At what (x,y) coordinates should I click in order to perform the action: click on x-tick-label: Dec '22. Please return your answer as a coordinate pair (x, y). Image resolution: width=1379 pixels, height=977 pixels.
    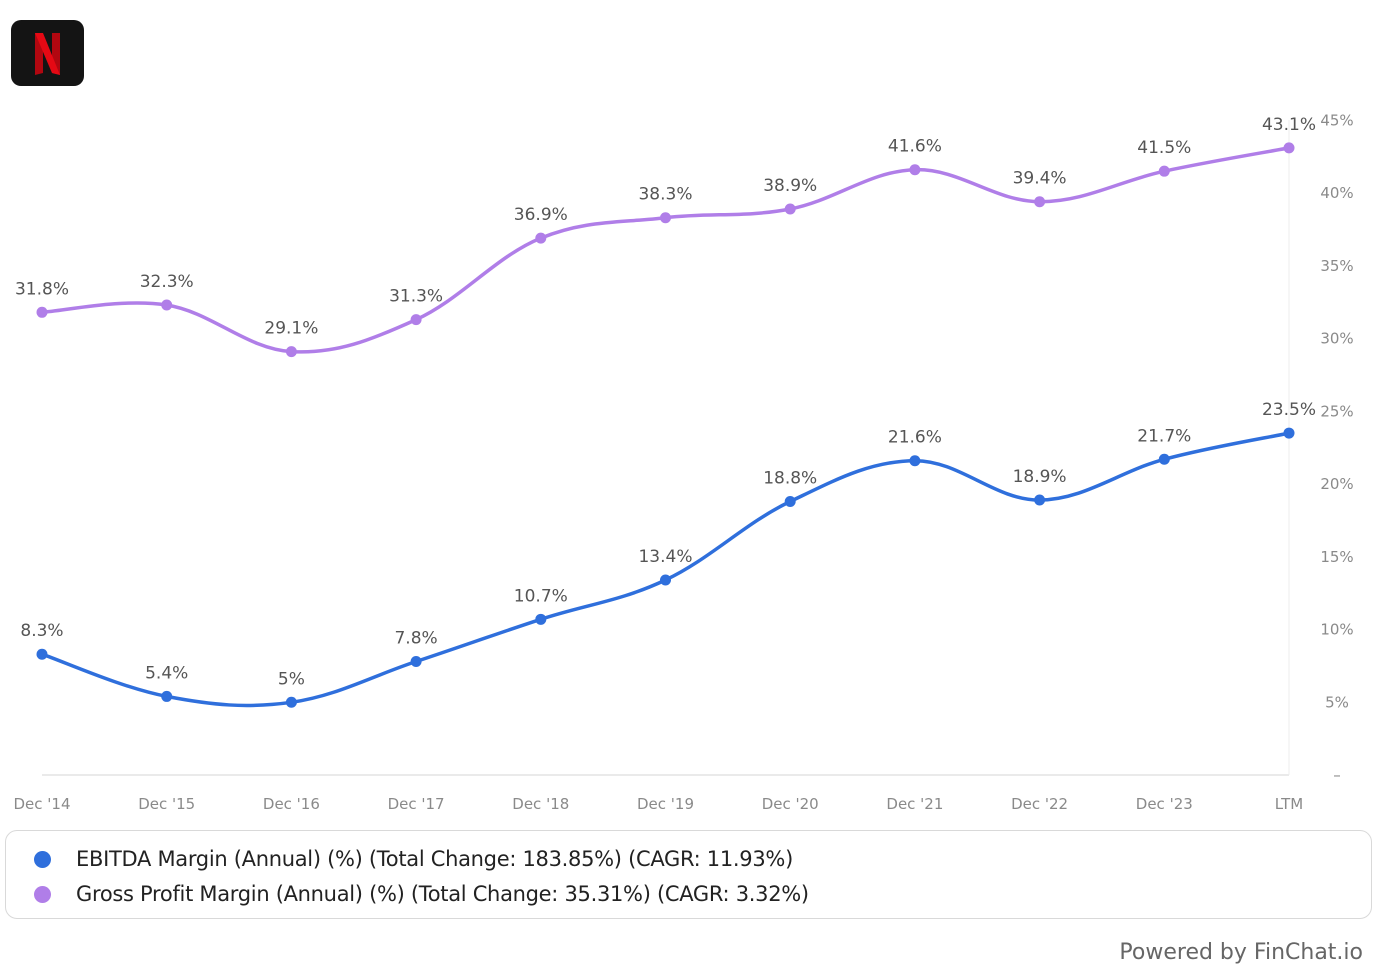
    Looking at the image, I should click on (1039, 804).